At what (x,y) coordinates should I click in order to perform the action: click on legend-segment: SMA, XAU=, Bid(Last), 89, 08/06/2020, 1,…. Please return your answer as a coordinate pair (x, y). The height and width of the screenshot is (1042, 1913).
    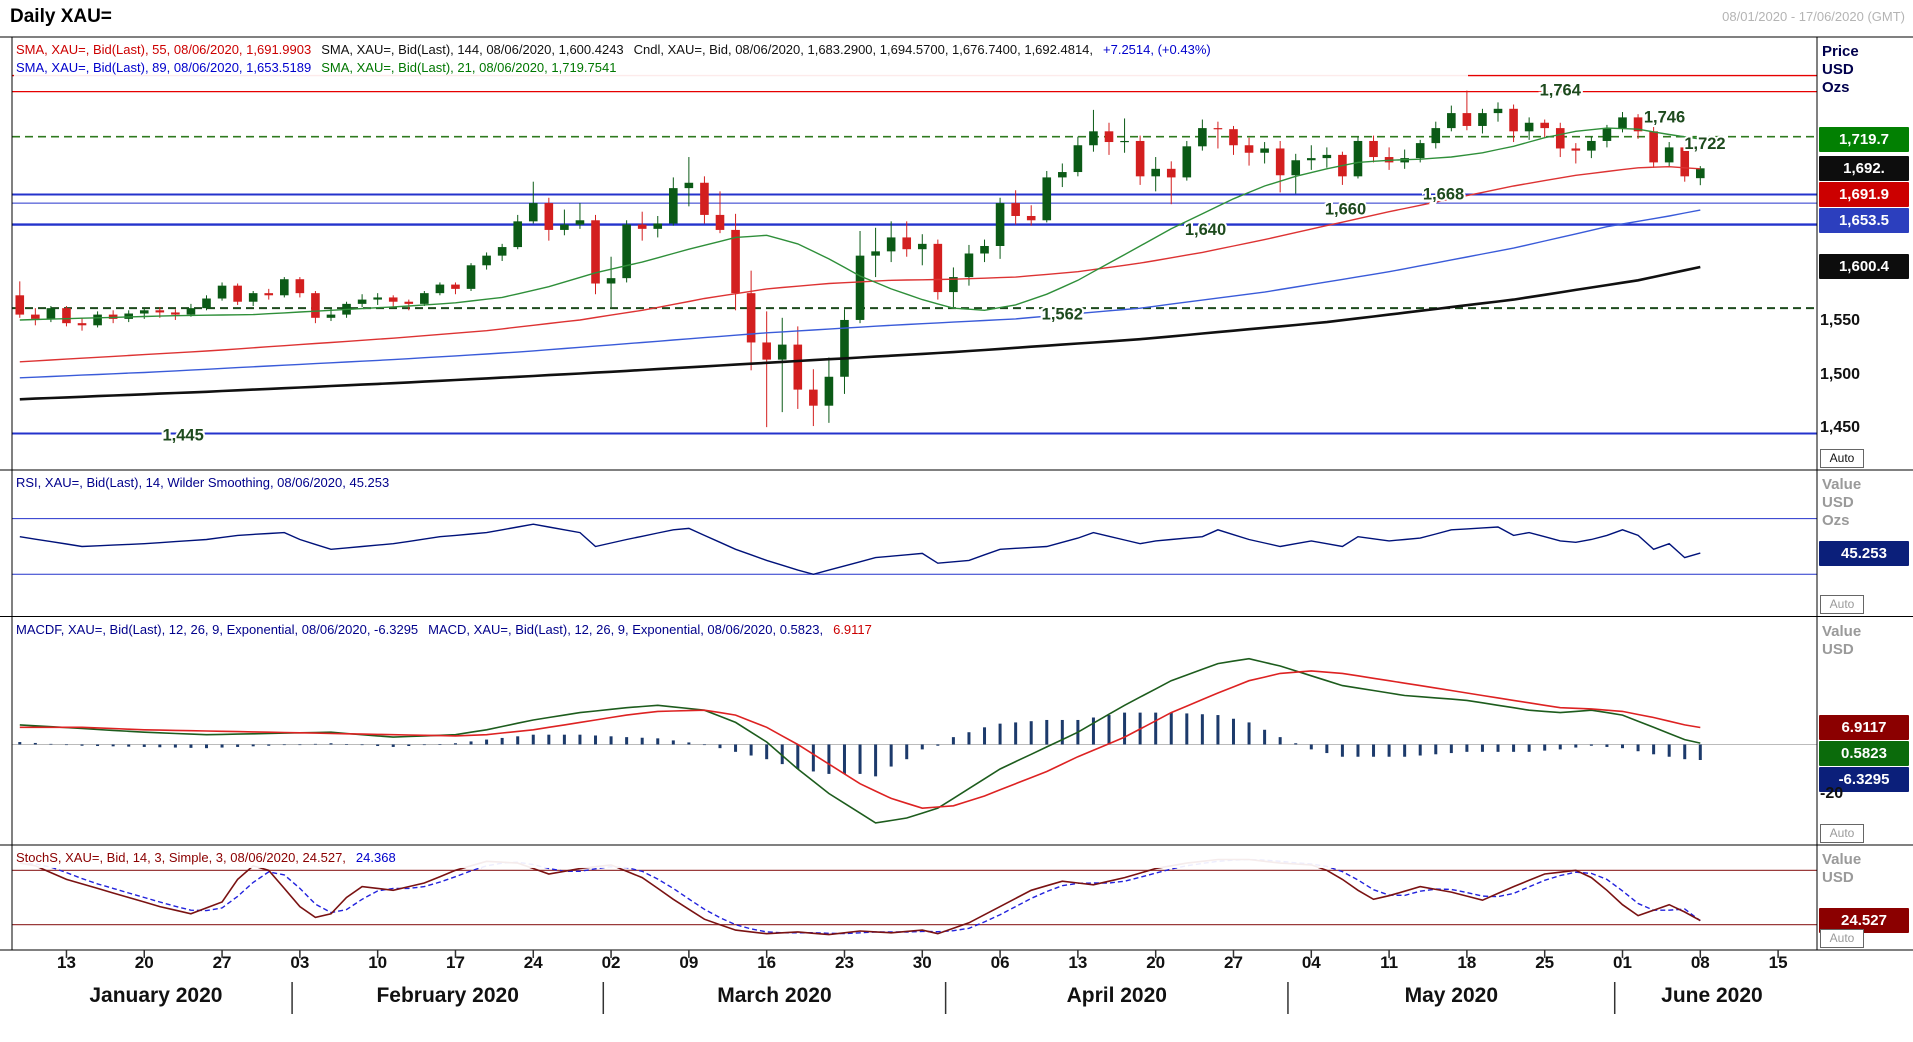
    Looking at the image, I should click on (164, 67).